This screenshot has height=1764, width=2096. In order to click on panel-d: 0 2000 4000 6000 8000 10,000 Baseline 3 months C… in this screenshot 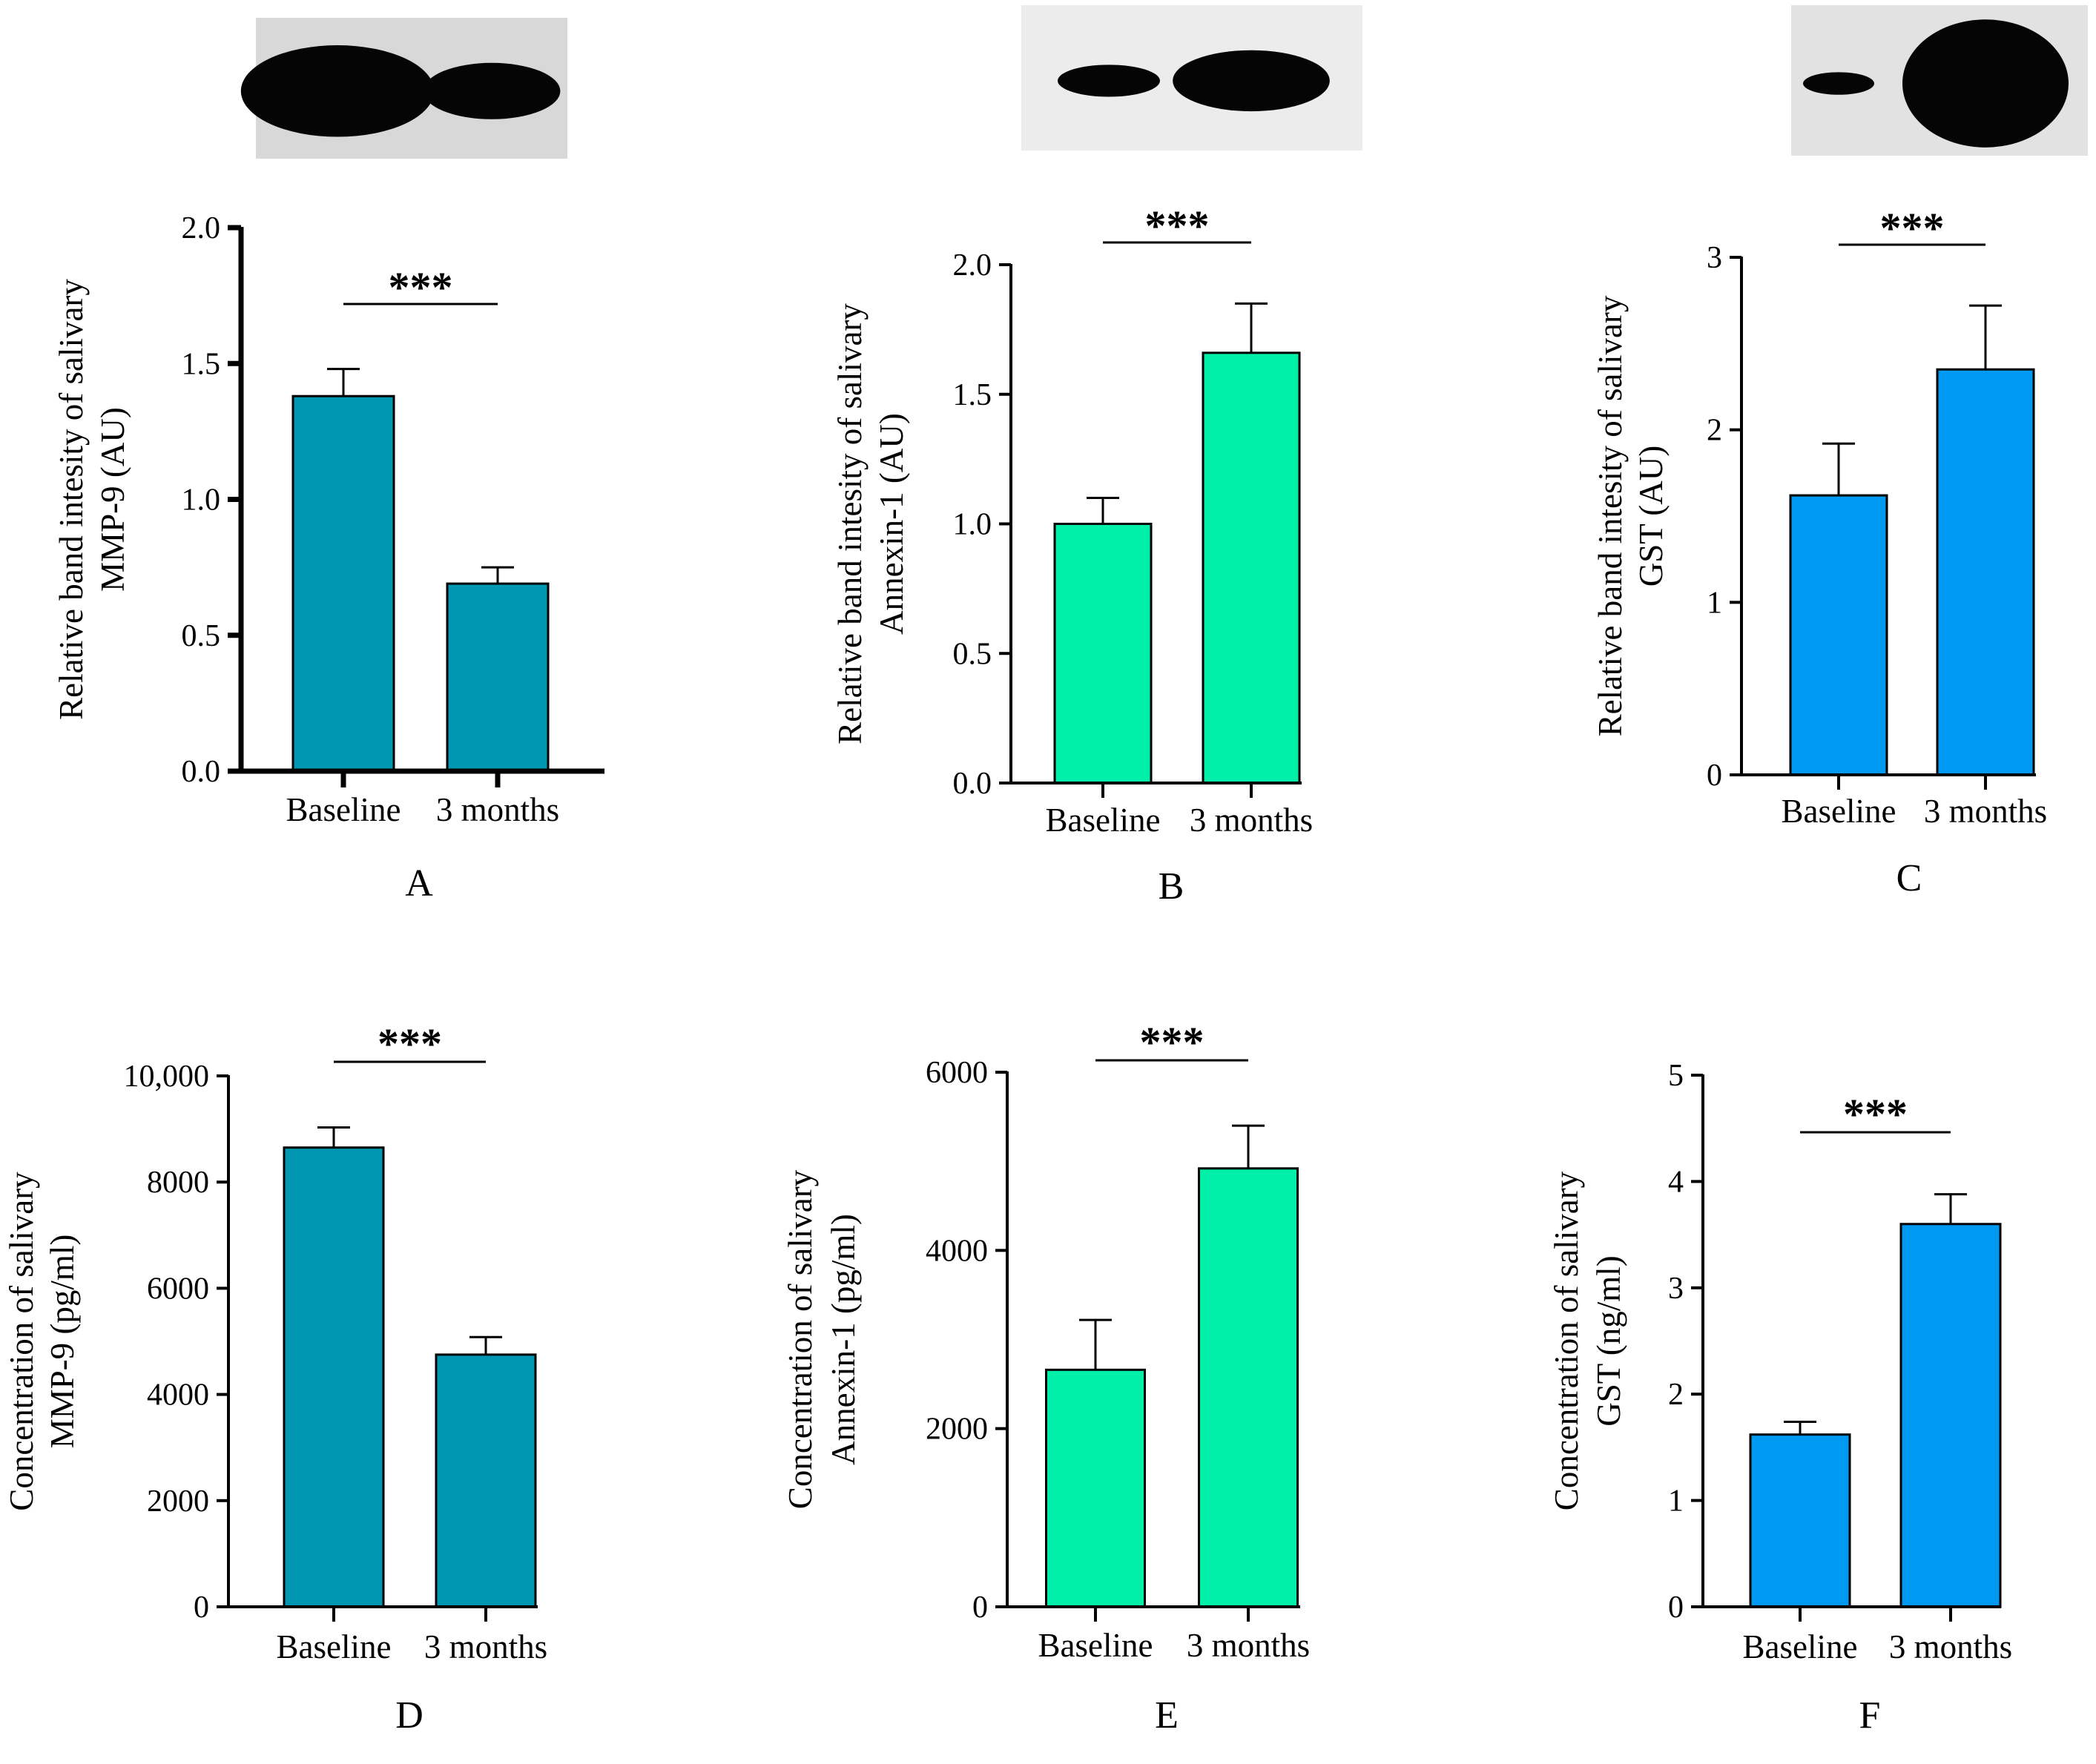, I will do `click(275, 1378)`.